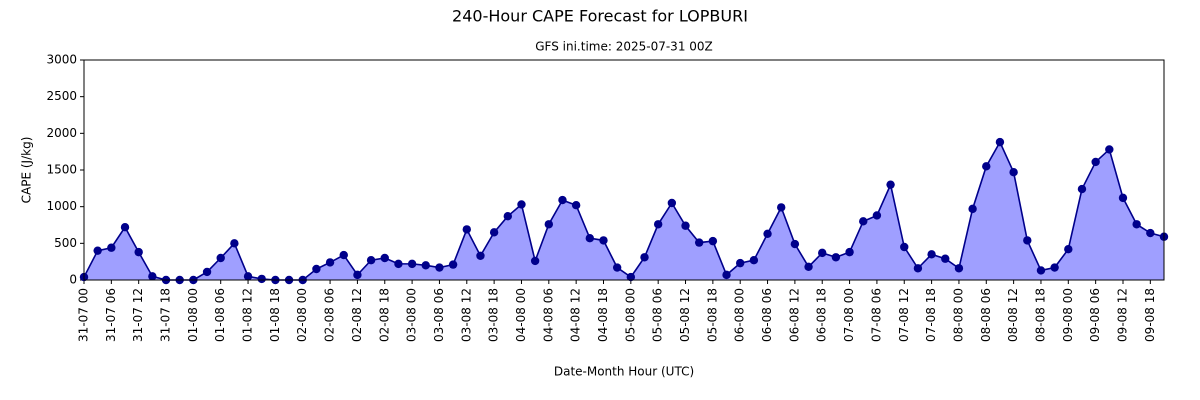  I want to click on chart-title: 240-Hour CAPE Forecast for LOPBURI, so click(600, 16).